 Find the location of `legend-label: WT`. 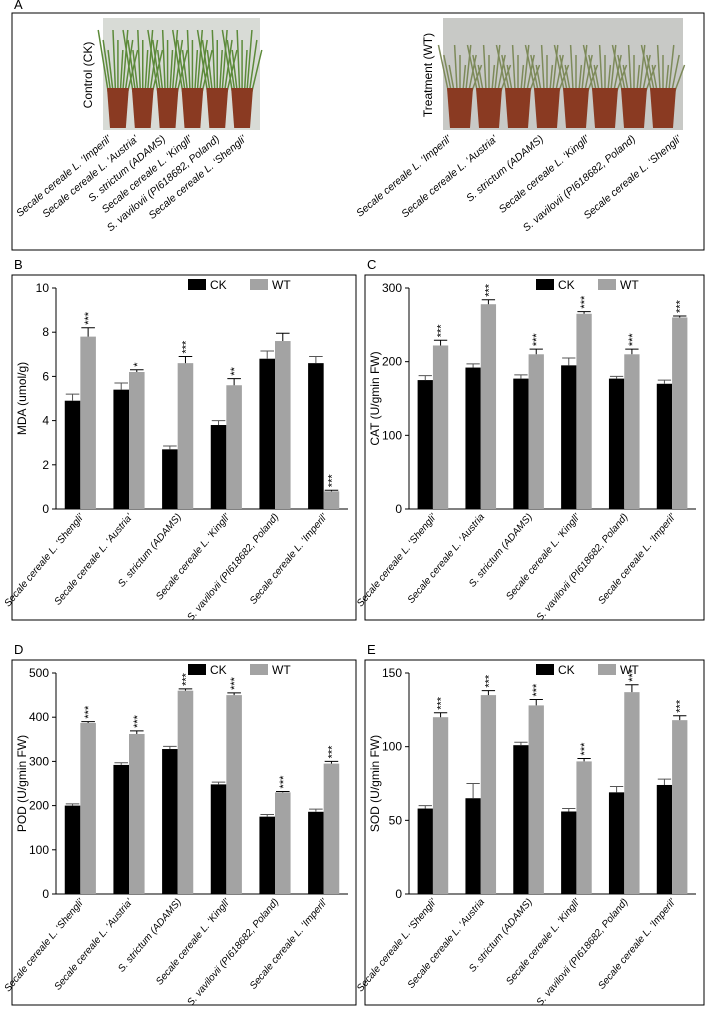

legend-label: WT is located at coordinates (629, 670).